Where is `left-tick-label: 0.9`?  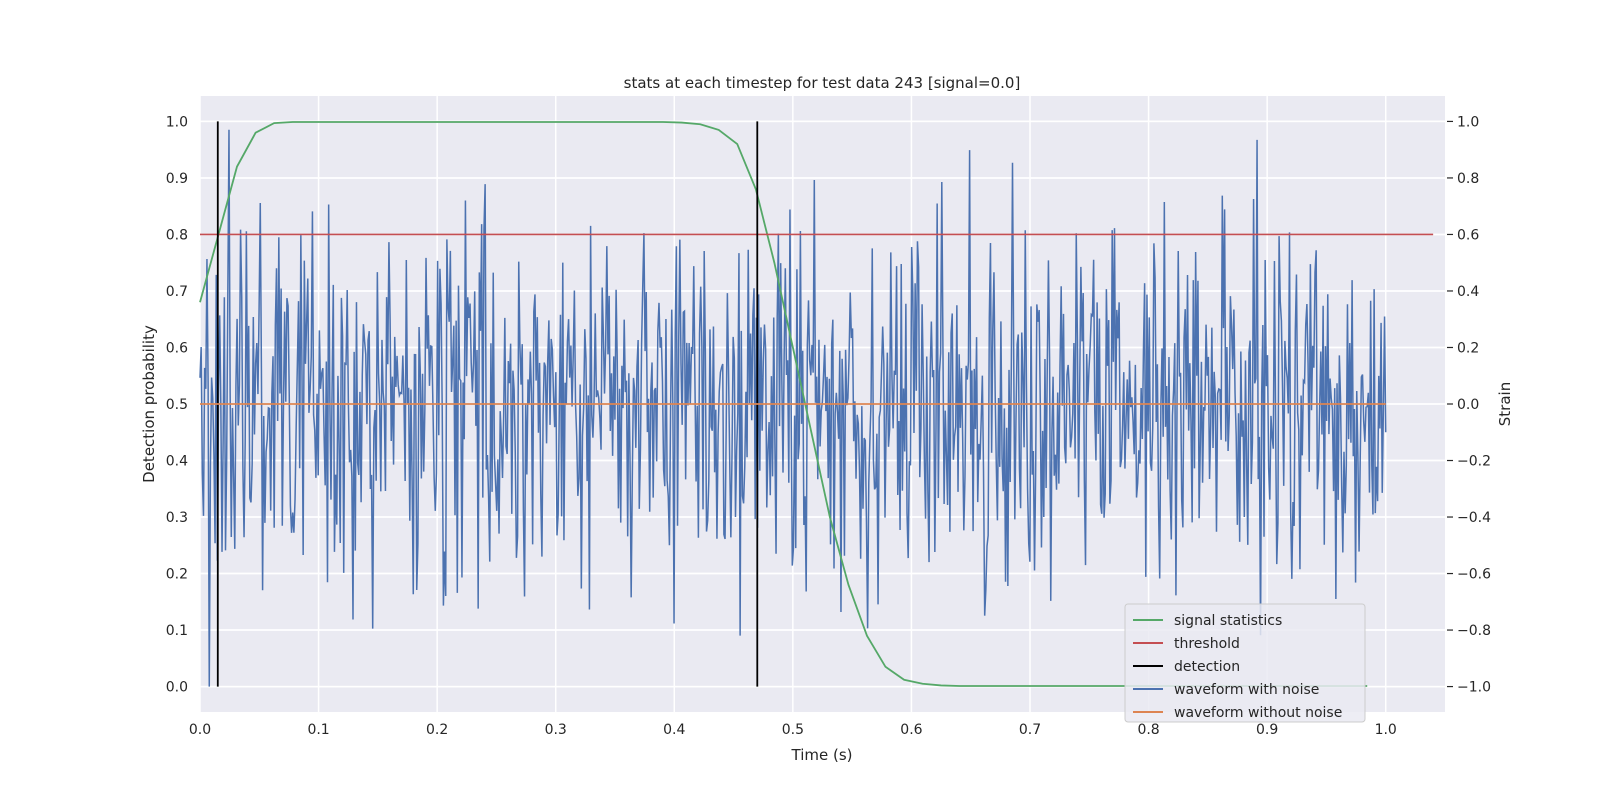
left-tick-label: 0.9 is located at coordinates (177, 179).